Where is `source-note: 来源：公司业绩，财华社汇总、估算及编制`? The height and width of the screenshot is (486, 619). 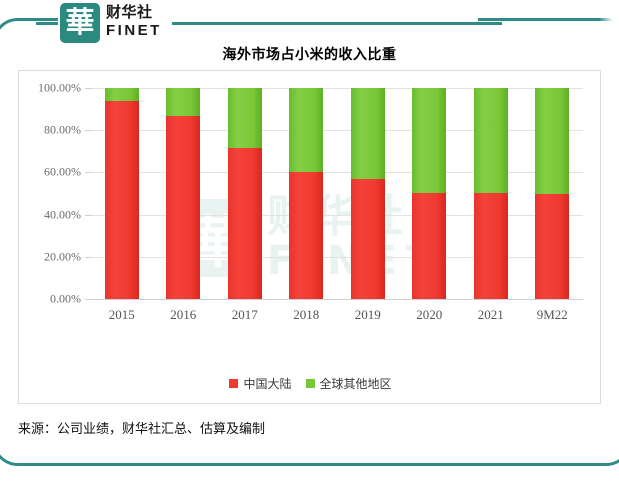 source-note: 来源：公司业绩，财华社汇总、估算及编制 is located at coordinates (142, 429).